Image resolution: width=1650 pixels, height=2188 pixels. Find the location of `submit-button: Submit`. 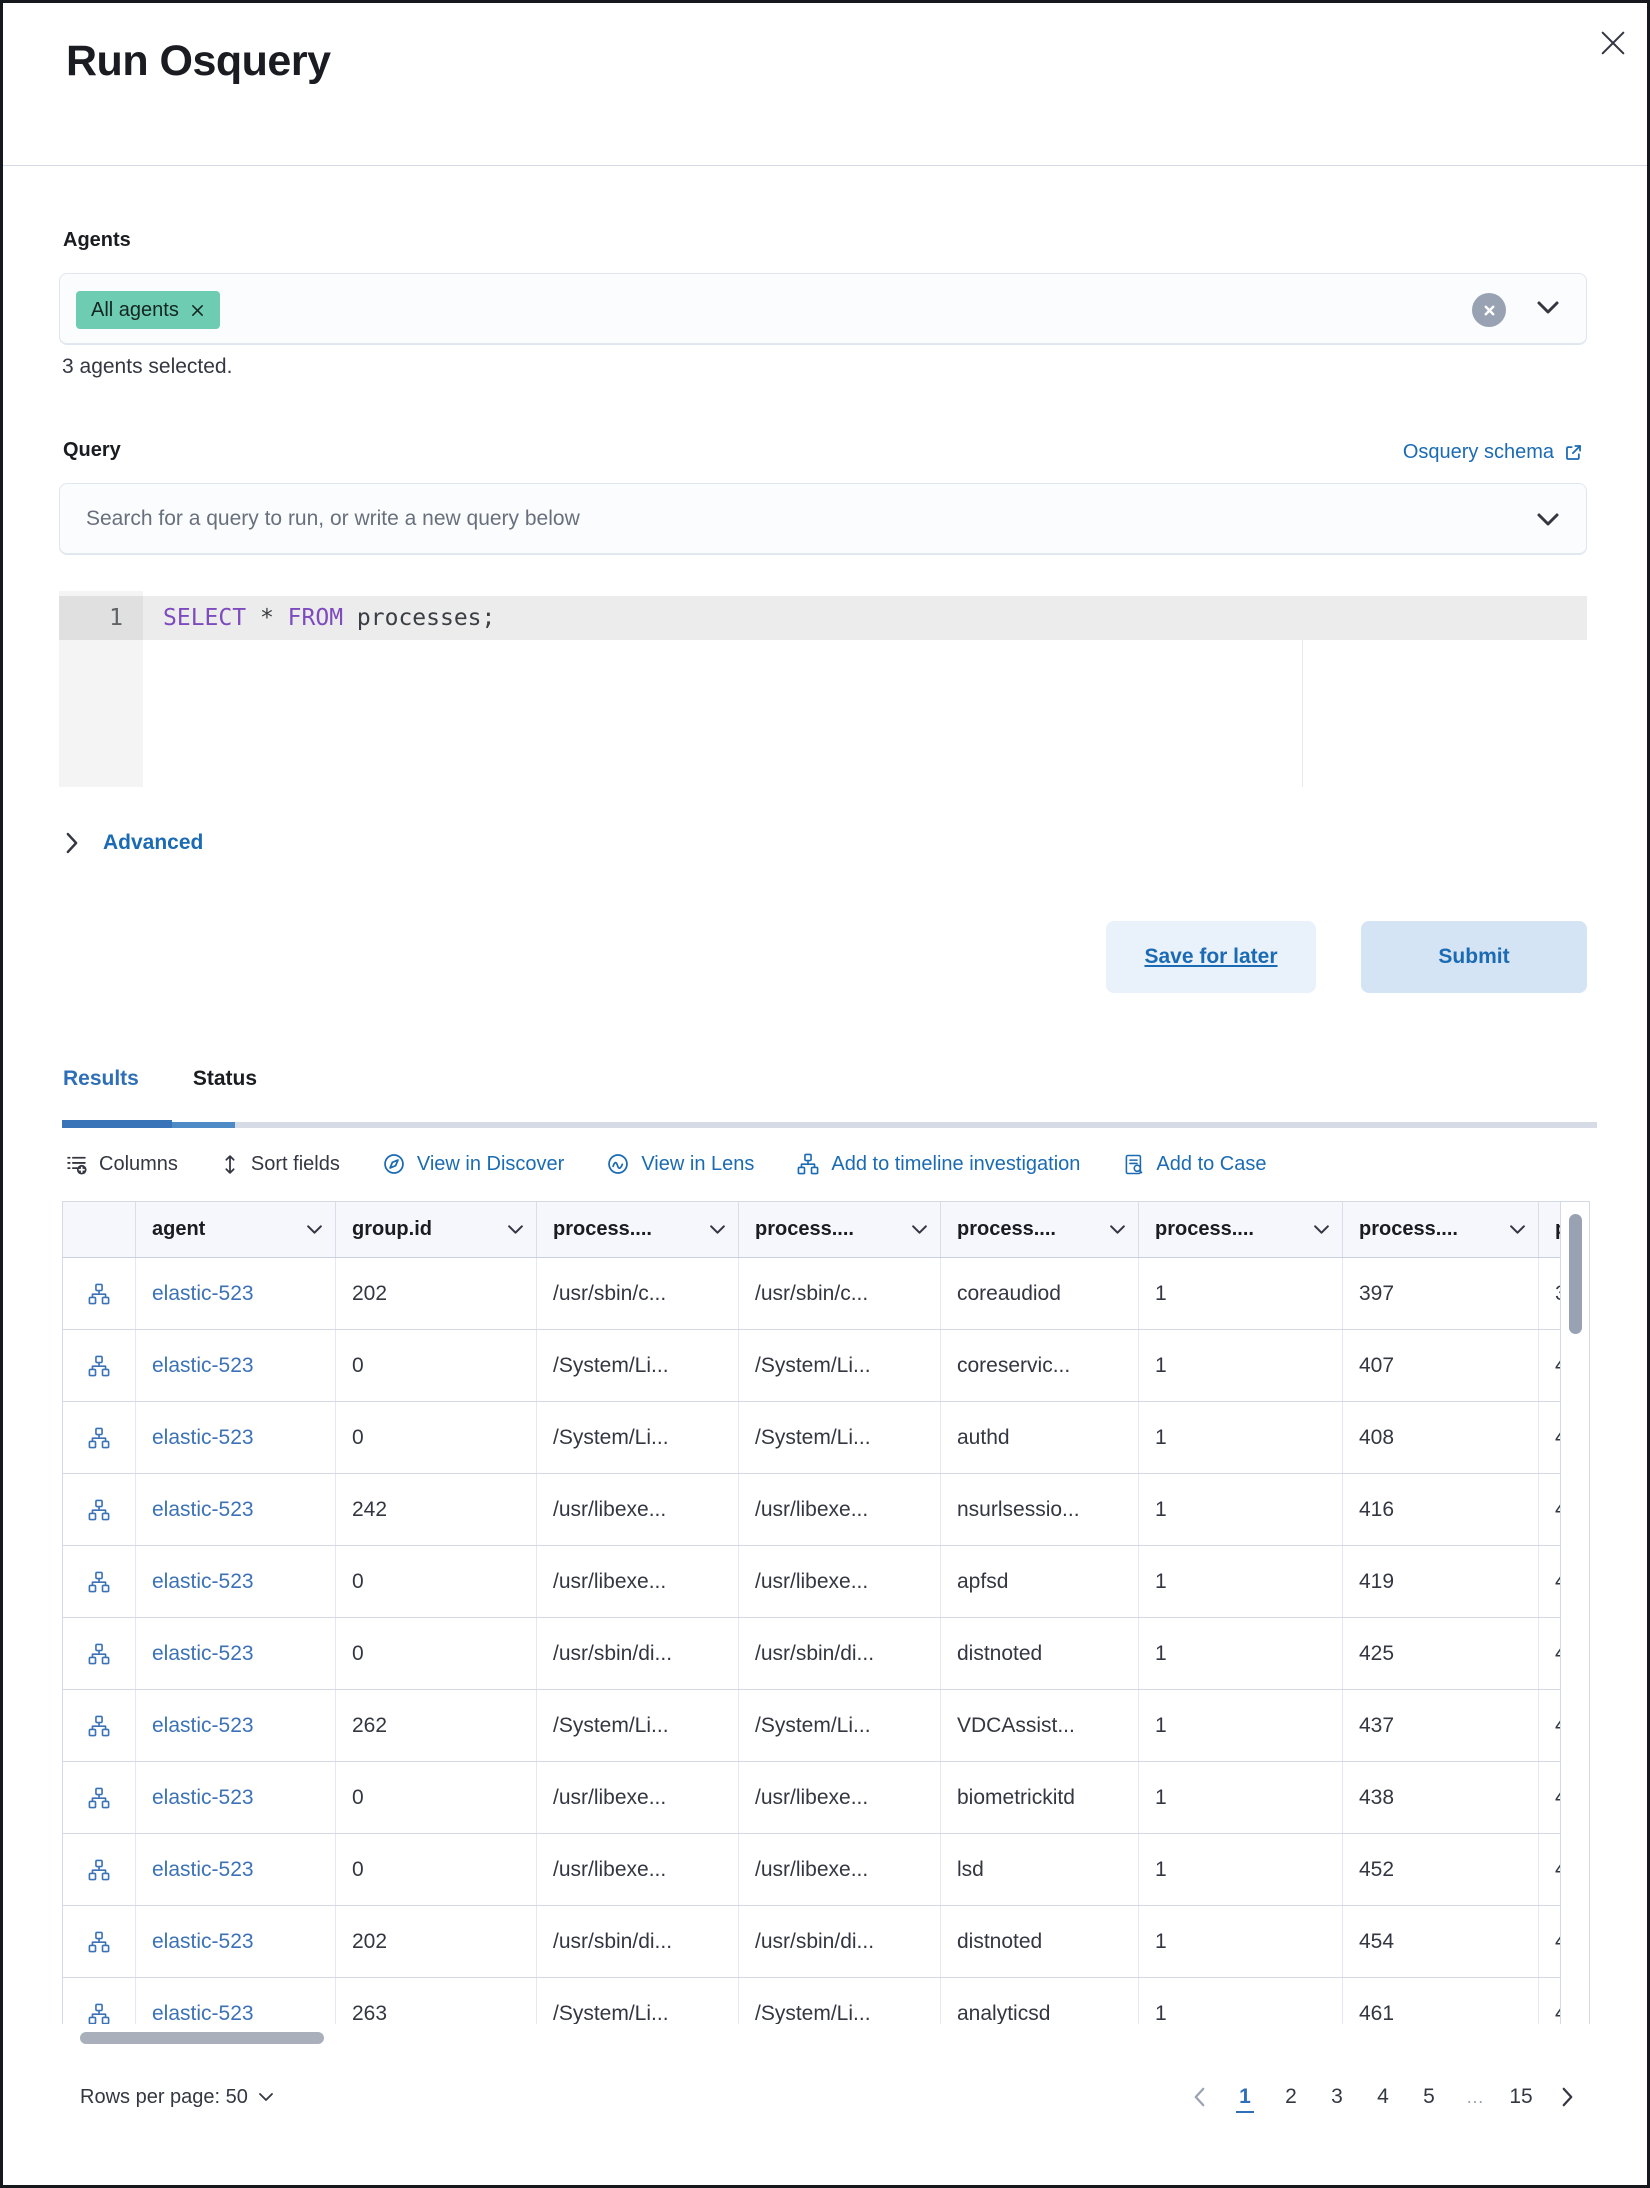

submit-button: Submit is located at coordinates (1474, 957).